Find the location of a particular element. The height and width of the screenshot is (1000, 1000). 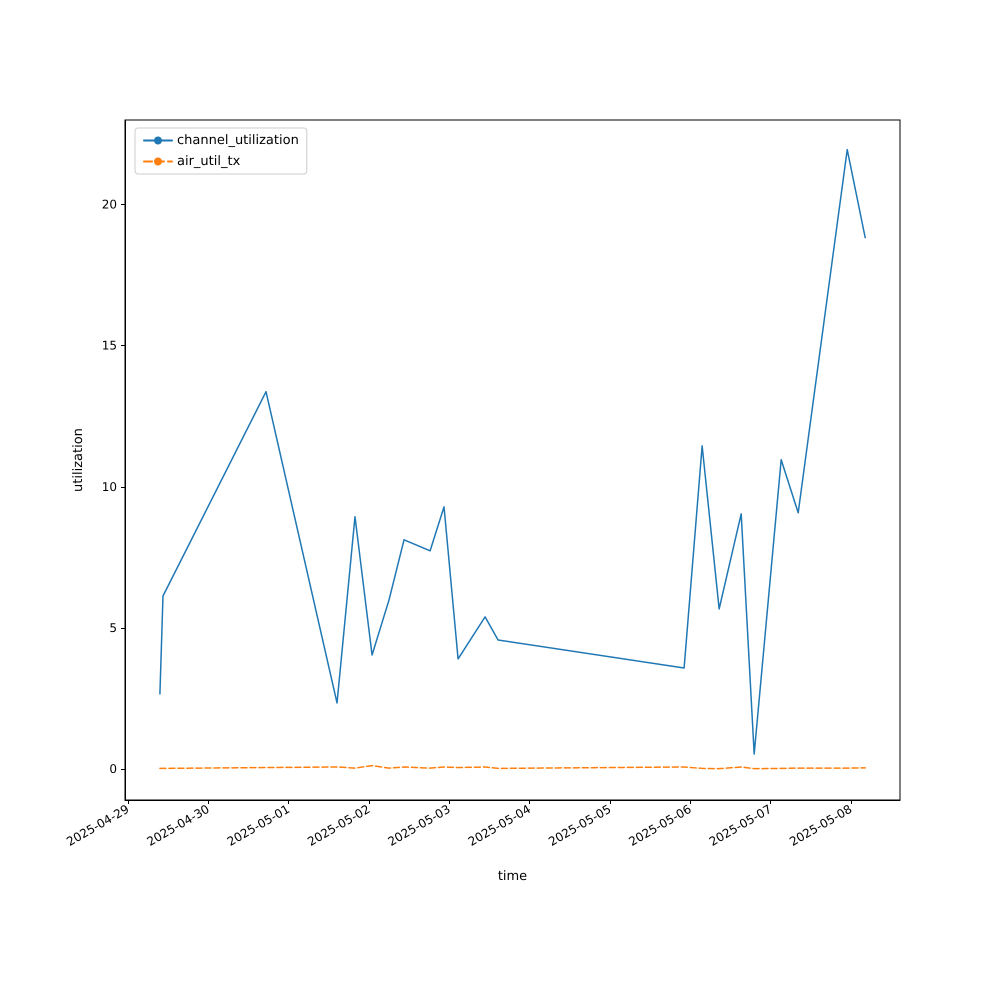

legend-label: channel_utilization is located at coordinates (238, 140).